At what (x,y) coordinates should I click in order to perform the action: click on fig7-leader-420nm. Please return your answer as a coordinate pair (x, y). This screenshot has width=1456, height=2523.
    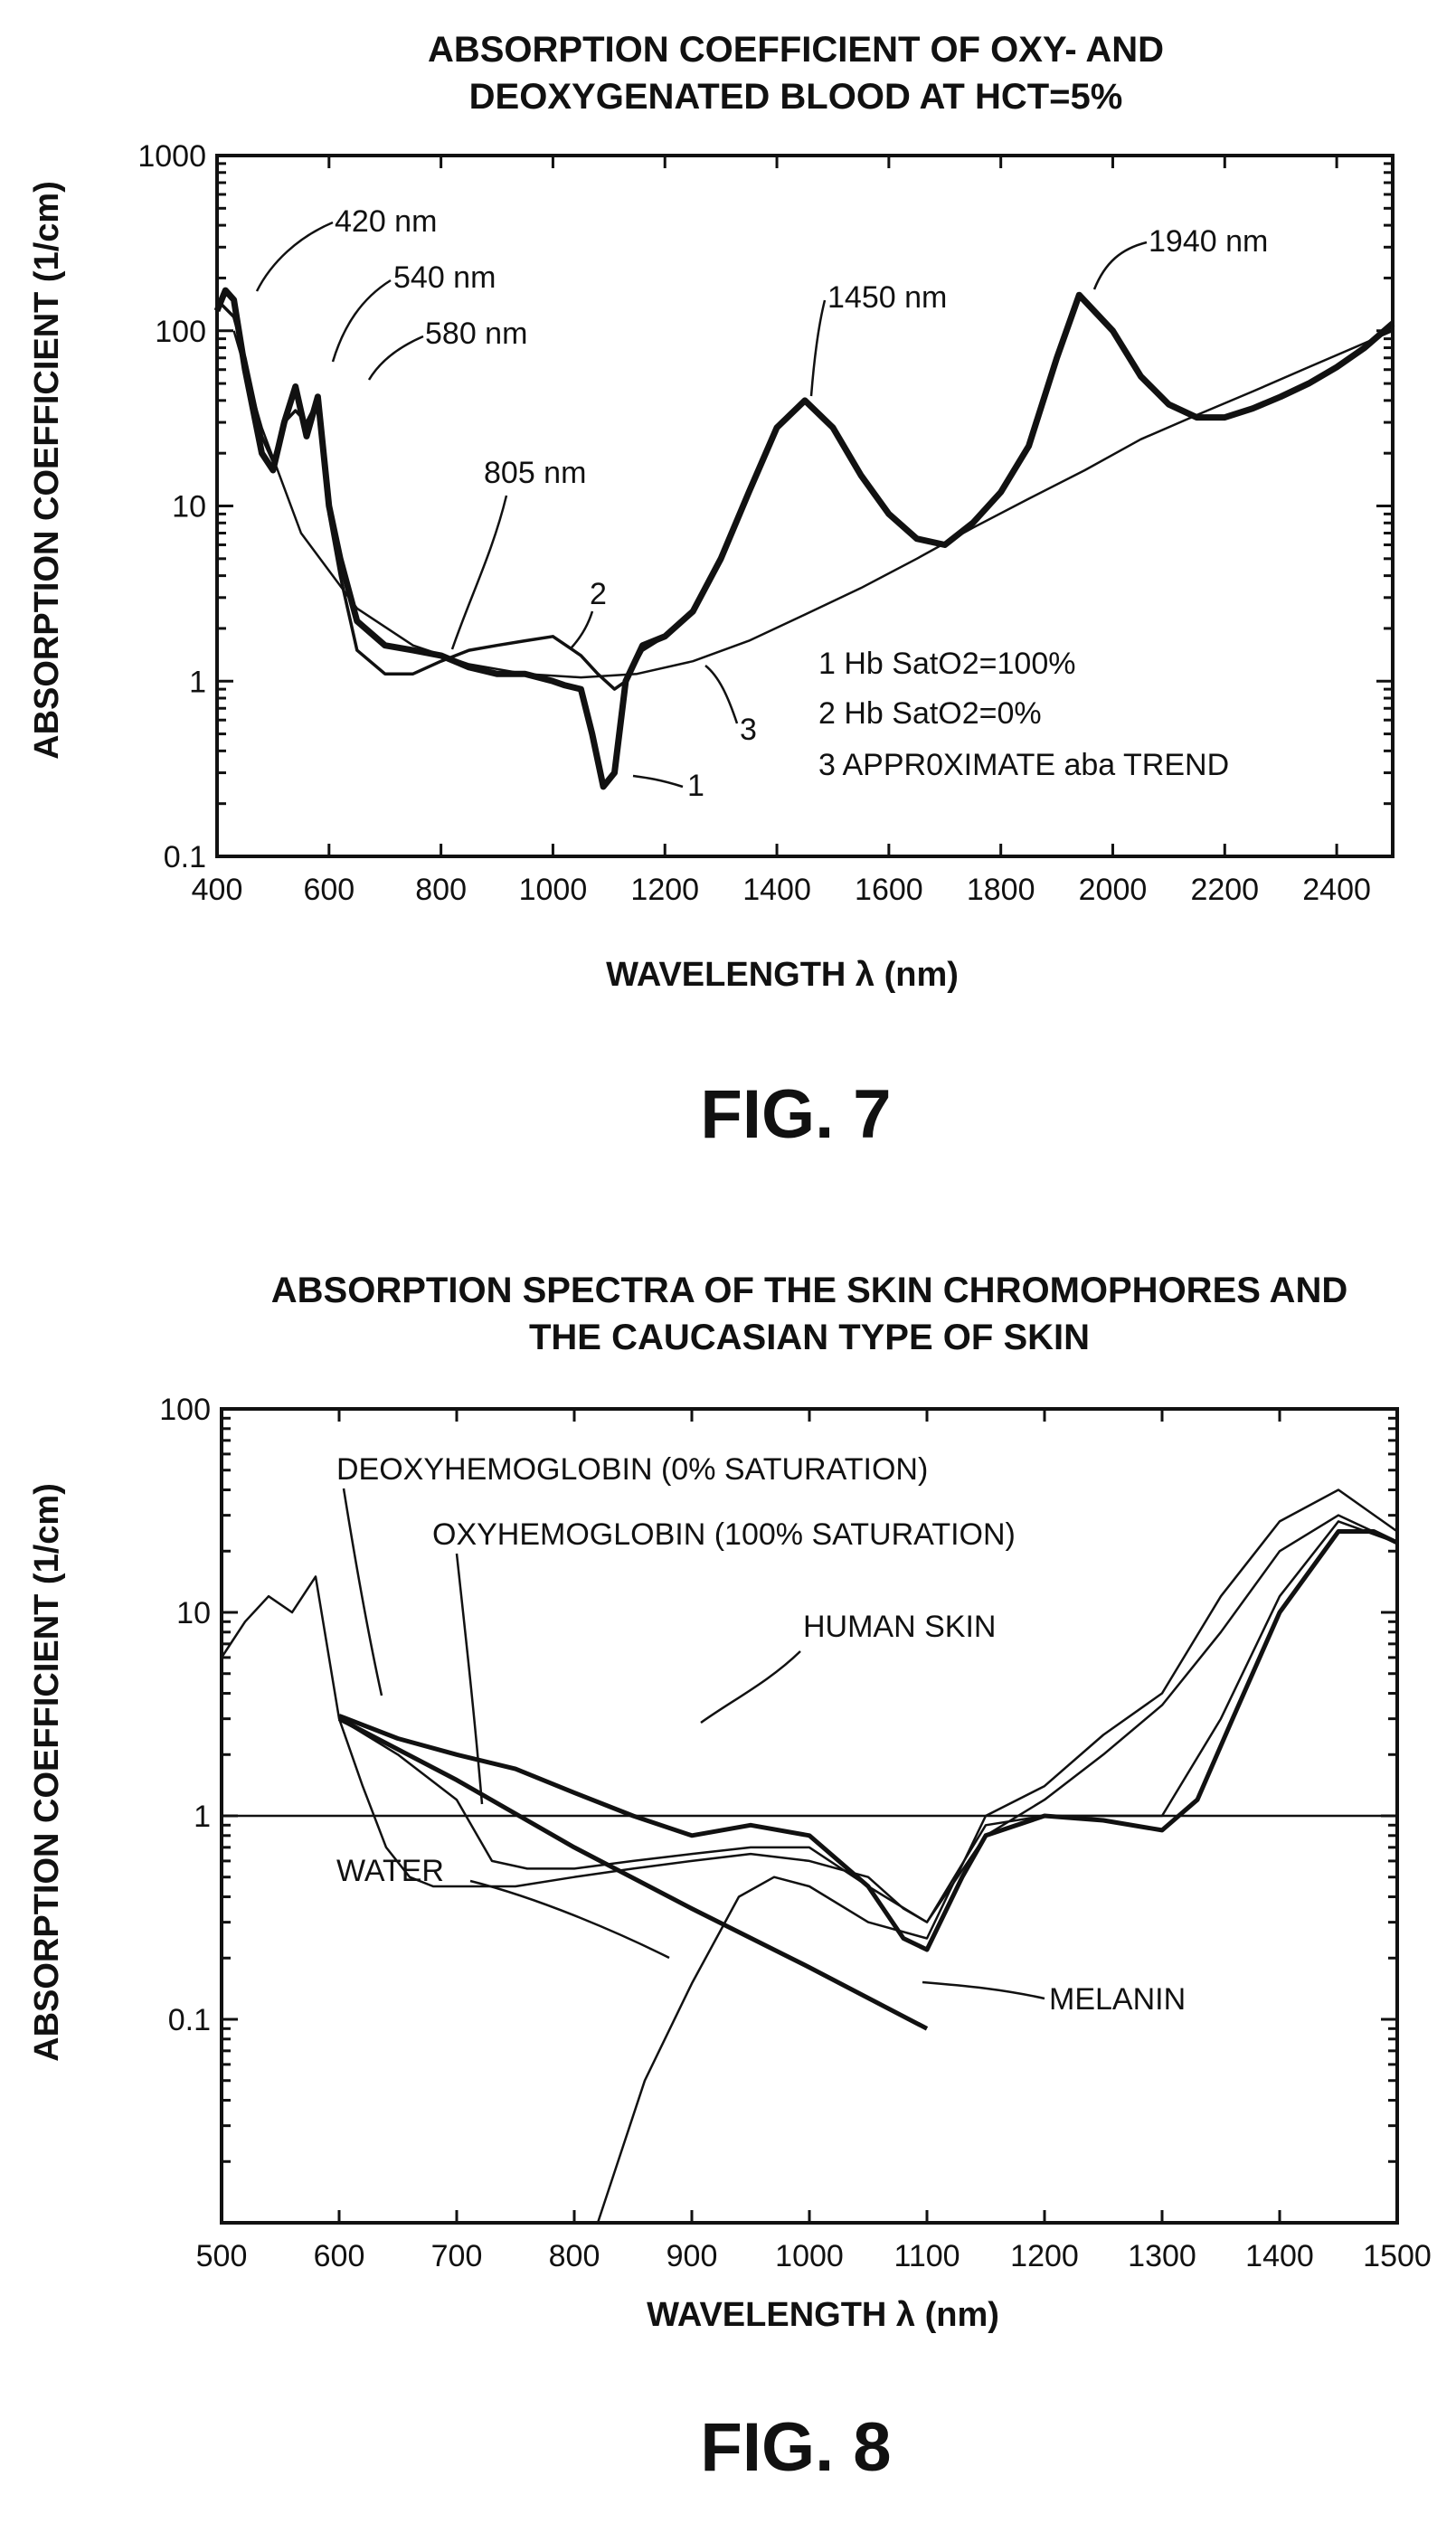
    Looking at the image, I should click on (295, 257).